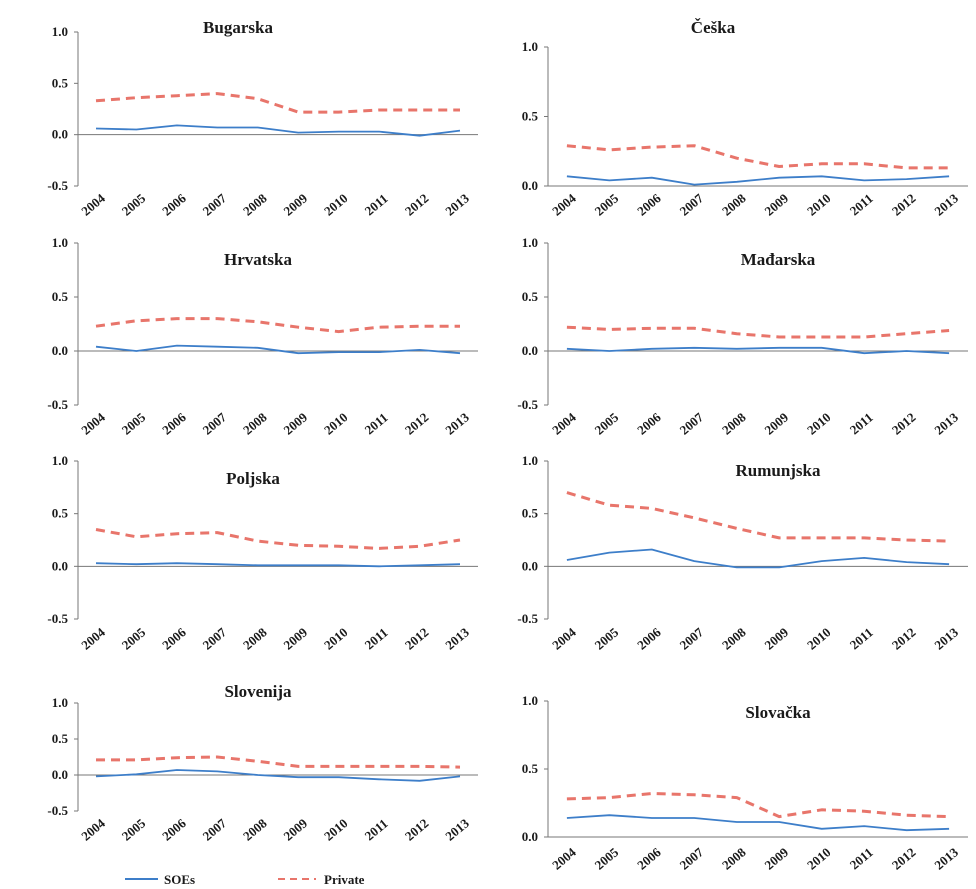 This screenshot has width=976, height=889. What do you see at coordinates (778, 259) in the screenshot?
I see `chart-title: Mađarska` at bounding box center [778, 259].